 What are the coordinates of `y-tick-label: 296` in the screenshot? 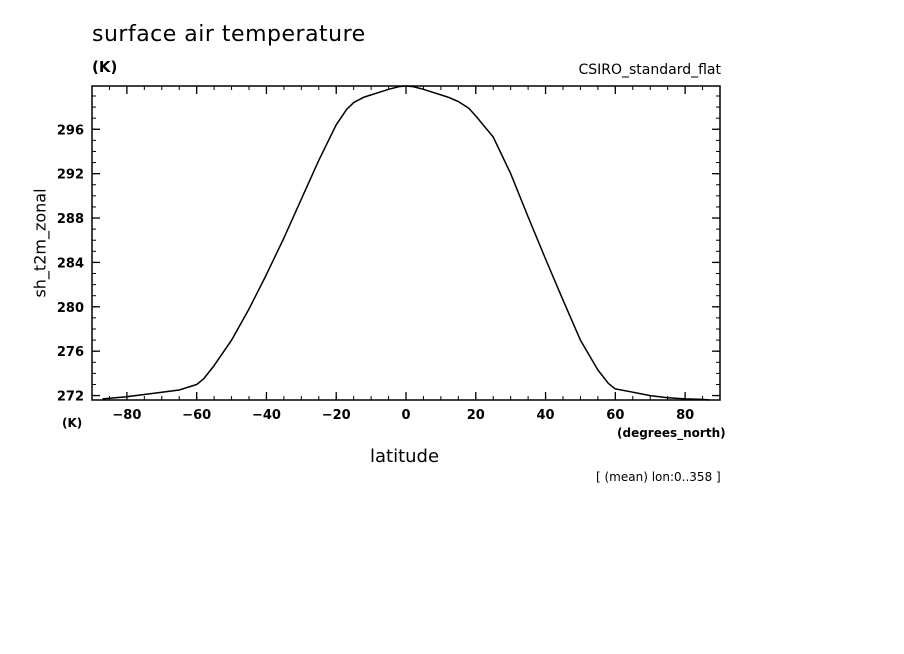 It's located at (70, 130).